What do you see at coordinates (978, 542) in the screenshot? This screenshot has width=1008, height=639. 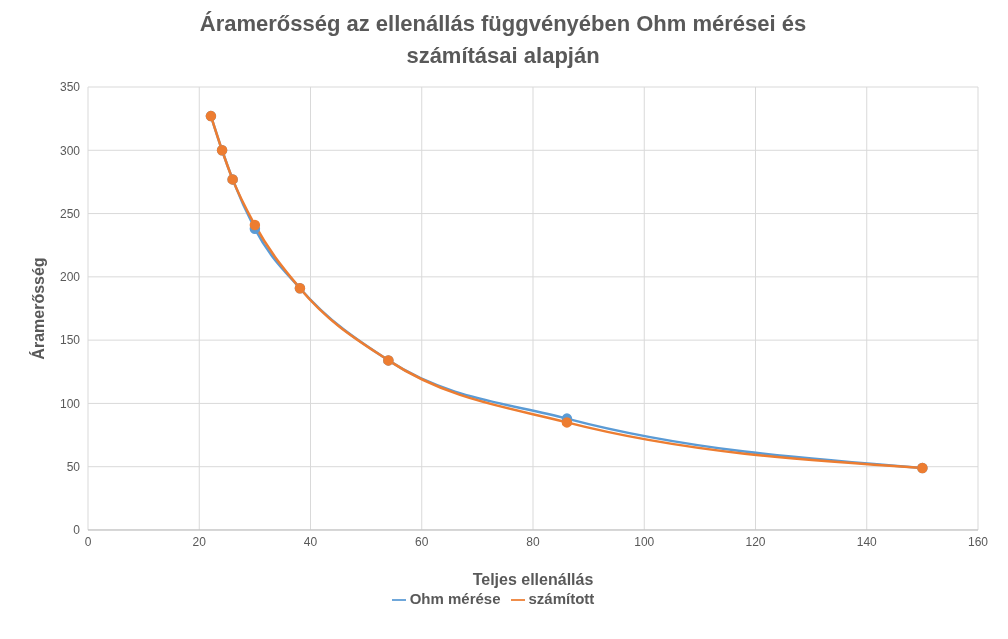 I see `x-tick-label: 160` at bounding box center [978, 542].